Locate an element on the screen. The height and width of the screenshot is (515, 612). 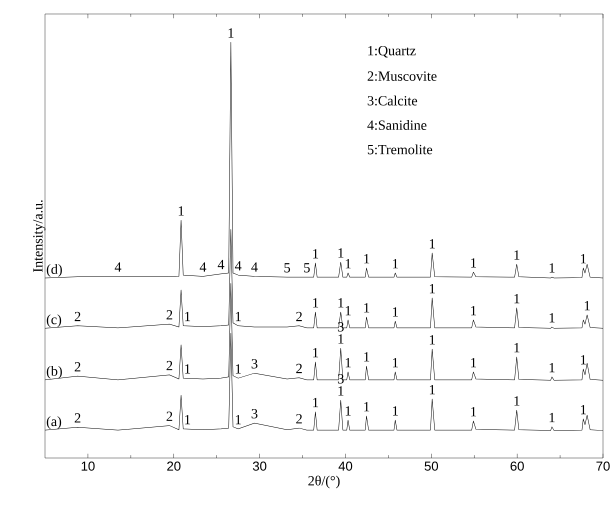
series-label: (c) is located at coordinates (54, 321).